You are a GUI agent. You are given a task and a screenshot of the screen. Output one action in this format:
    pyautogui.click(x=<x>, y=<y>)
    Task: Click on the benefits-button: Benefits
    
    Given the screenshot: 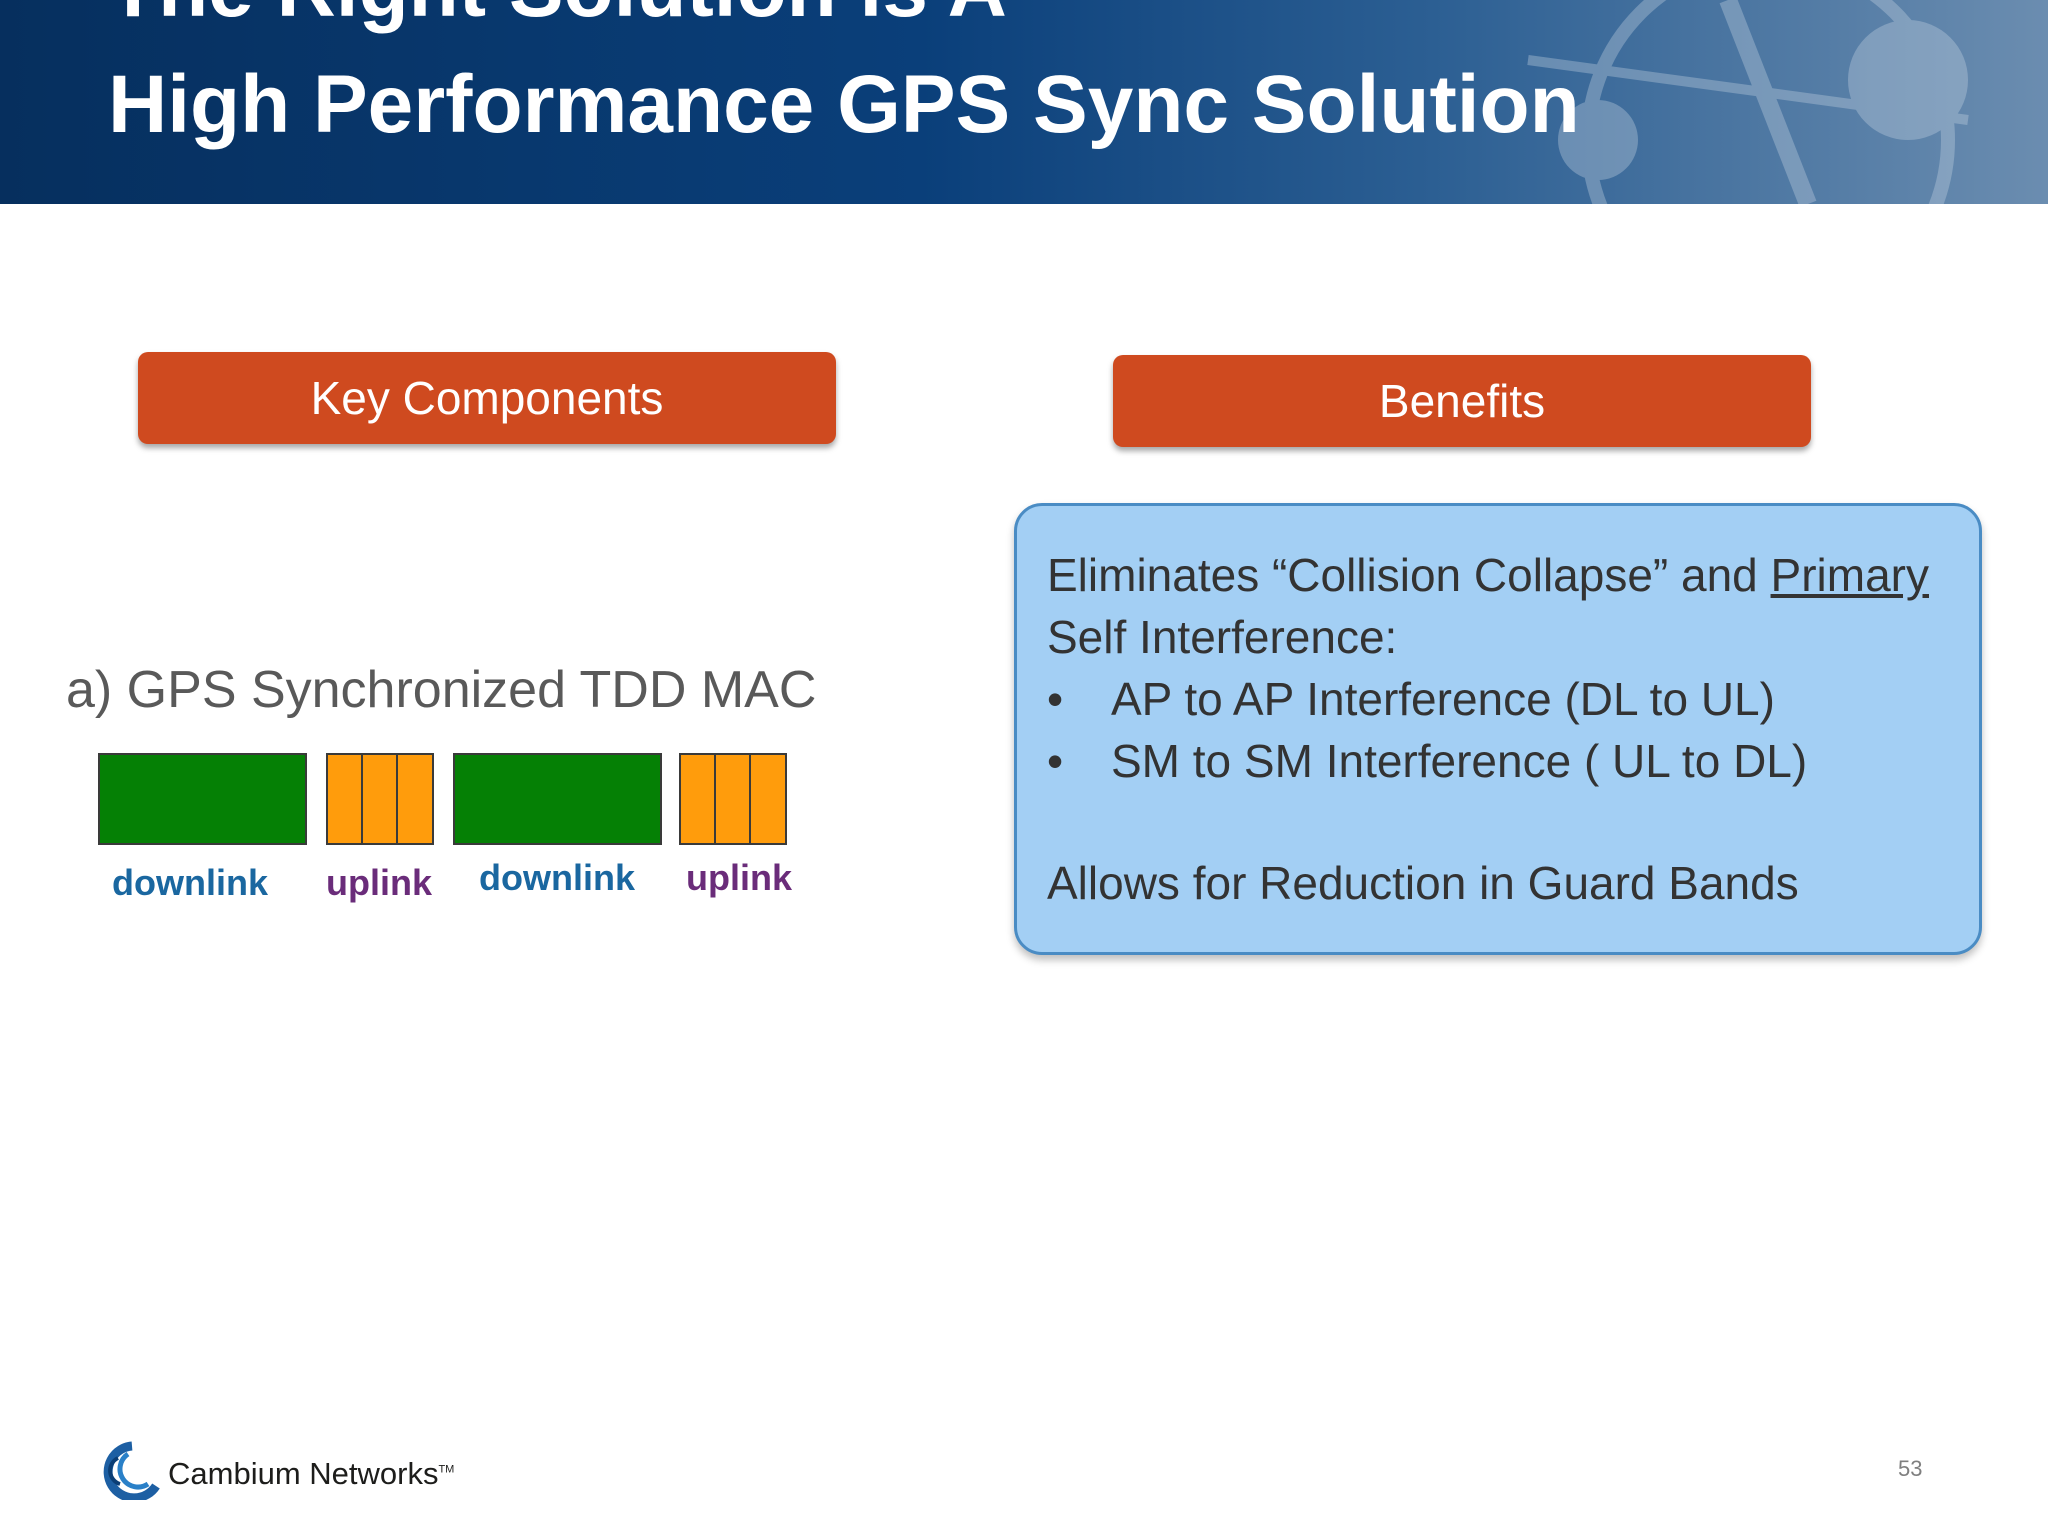 What is the action you would take?
    pyautogui.click(x=1462, y=401)
    